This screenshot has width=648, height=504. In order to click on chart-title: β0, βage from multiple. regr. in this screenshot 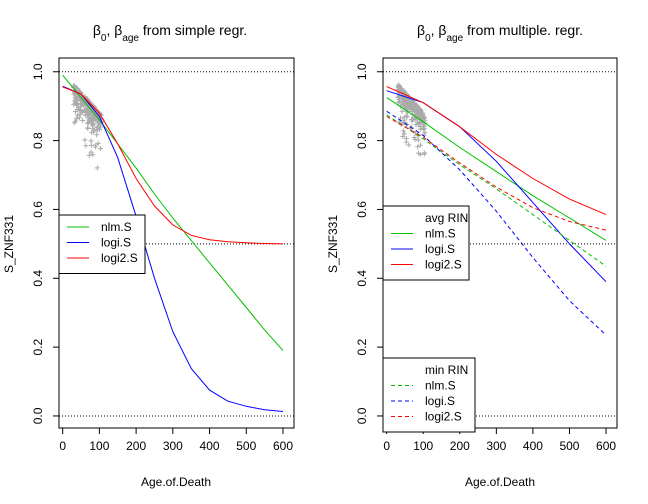, I will do `click(500, 33)`.